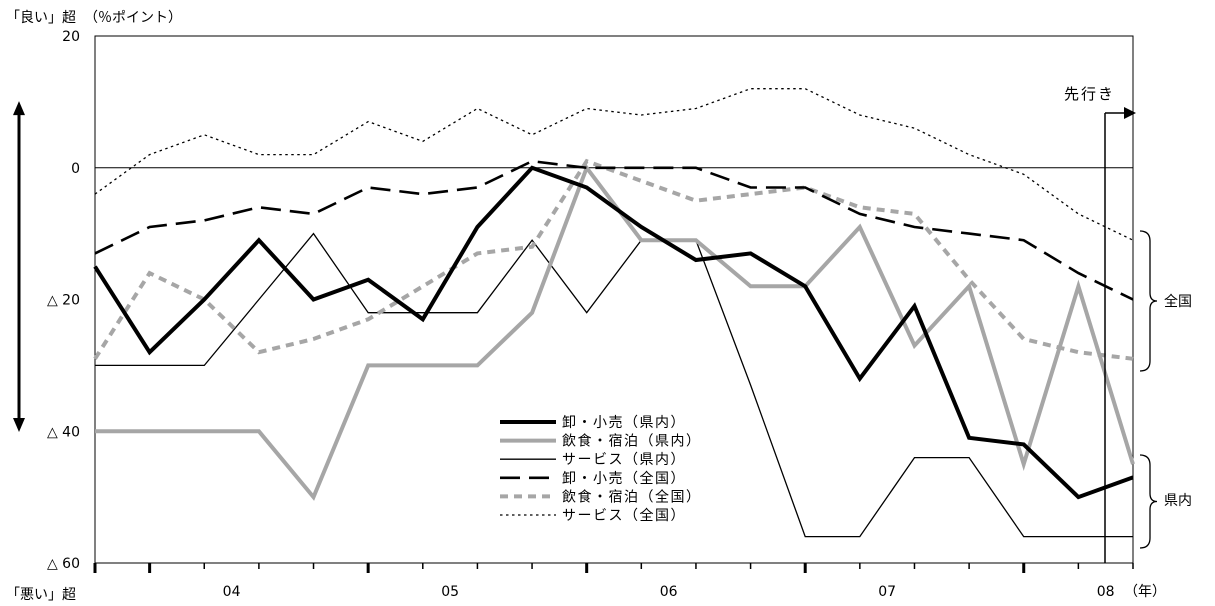 The height and width of the screenshot is (606, 1215). Describe the element at coordinates (133, 18) in the screenshot. I see `unit-label: （％ポイント）` at that location.